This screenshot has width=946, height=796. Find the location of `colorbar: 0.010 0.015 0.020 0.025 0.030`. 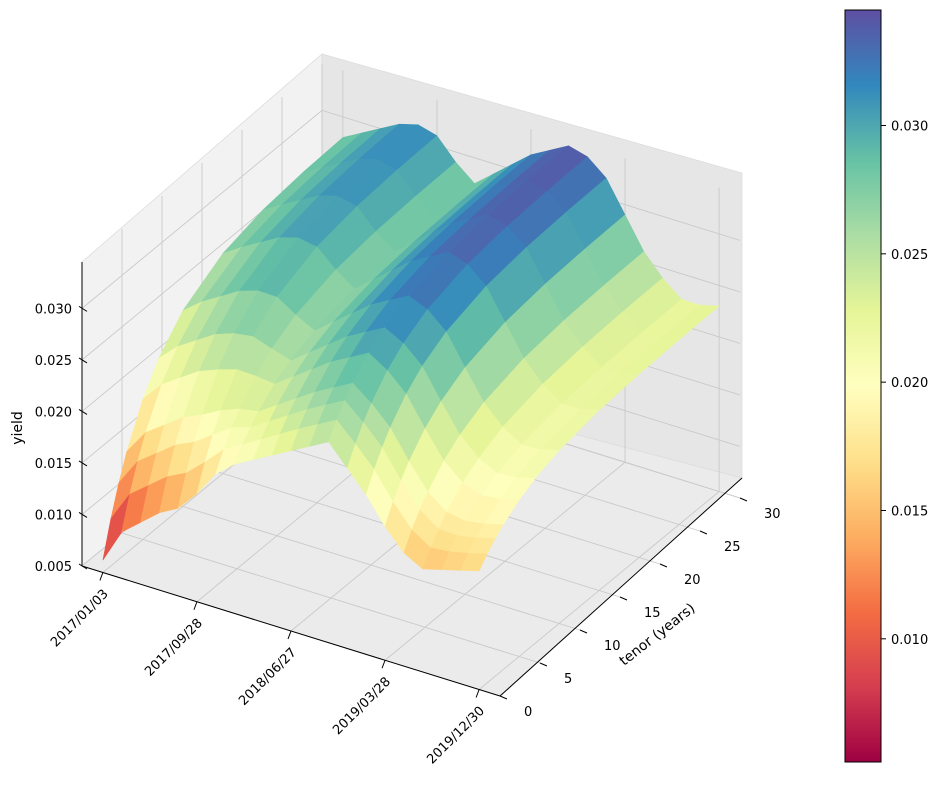

colorbar: 0.010 0.015 0.020 0.025 0.030 is located at coordinates (886, 386).